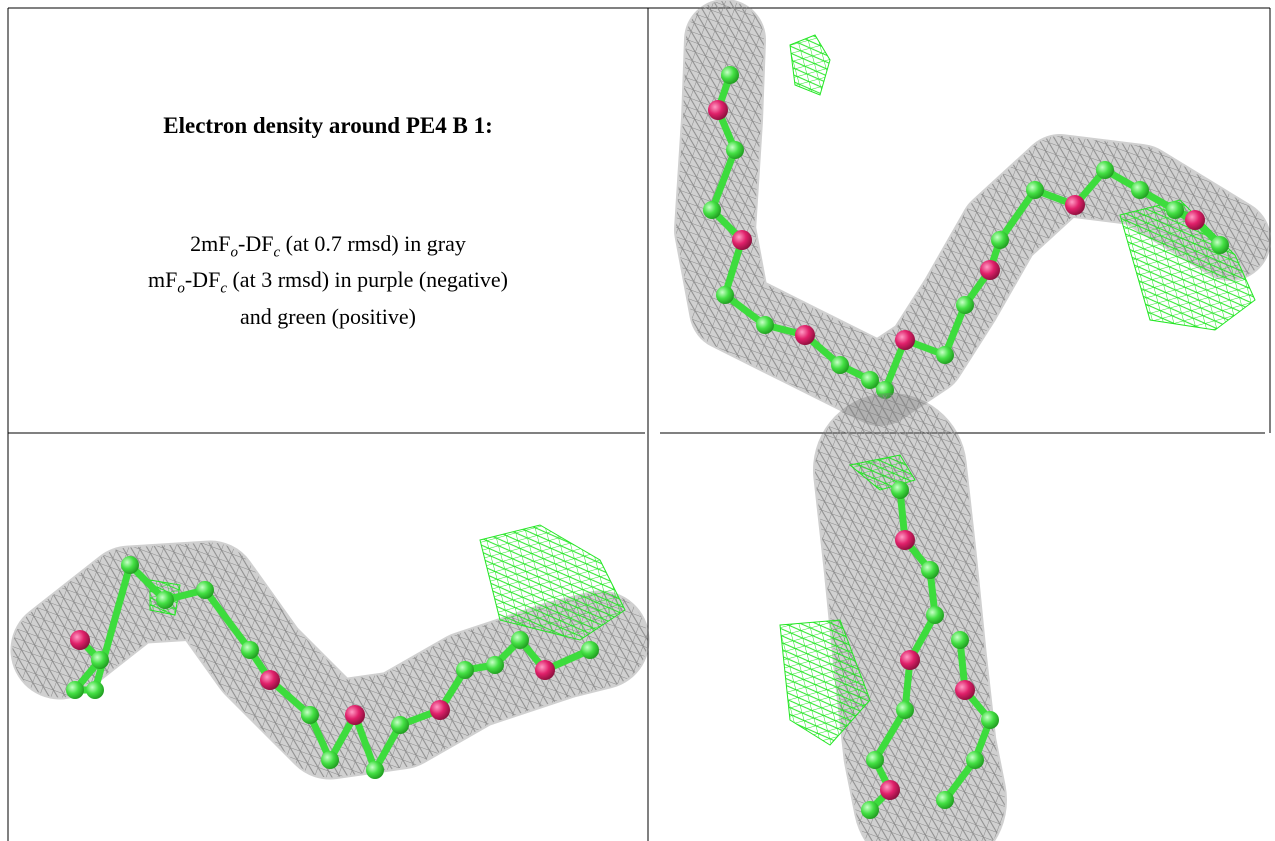 The image size is (1275, 841). I want to click on text: (at 0.7 rmsd) in gray, so click(373, 243).